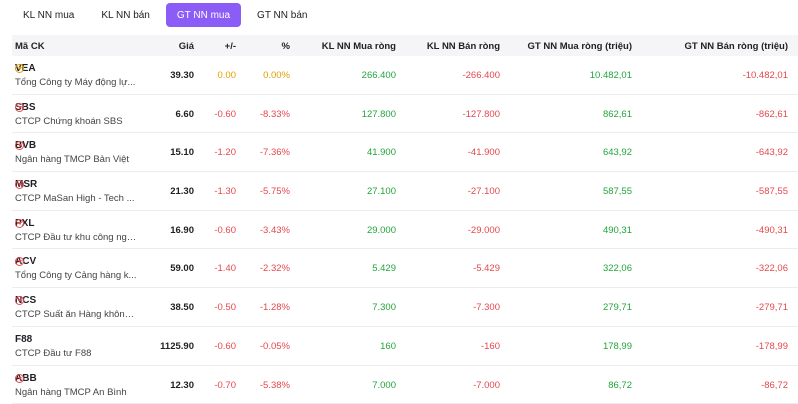 The width and height of the screenshot is (798, 404). What do you see at coordinates (772, 268) in the screenshot?
I see `val-sell-cell: -322,06` at bounding box center [772, 268].